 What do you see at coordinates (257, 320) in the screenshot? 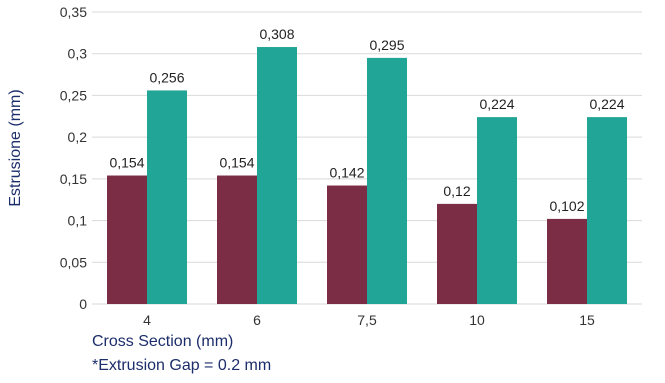
I see `x-tick-label: 6` at bounding box center [257, 320].